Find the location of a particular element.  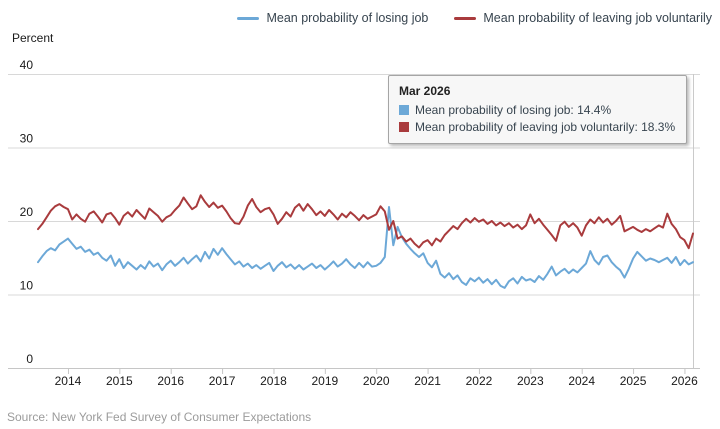

x-tick-label-2016: 2016 is located at coordinates (170, 381).